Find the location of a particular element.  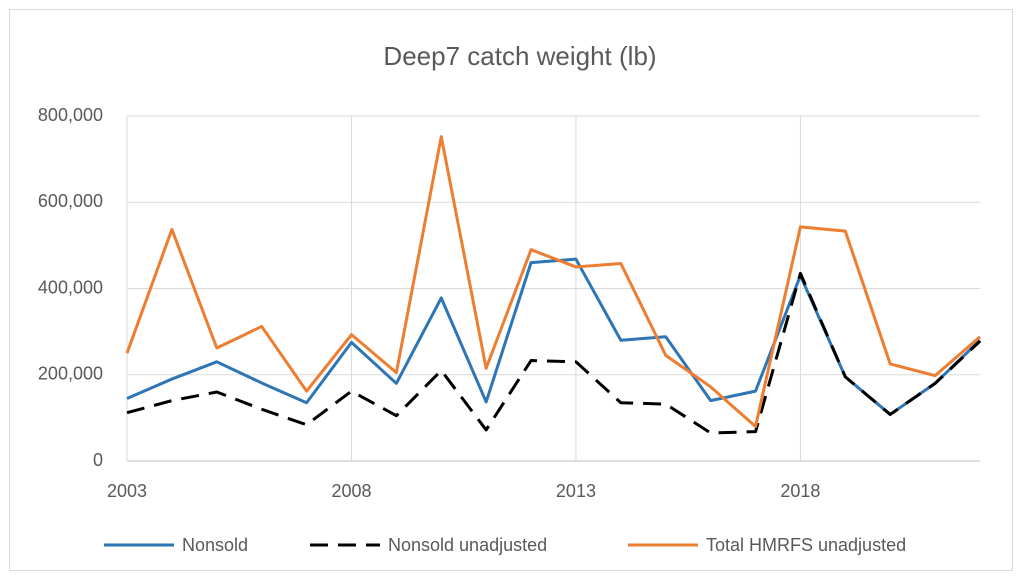

legend-label: Nonsold is located at coordinates (215, 545).